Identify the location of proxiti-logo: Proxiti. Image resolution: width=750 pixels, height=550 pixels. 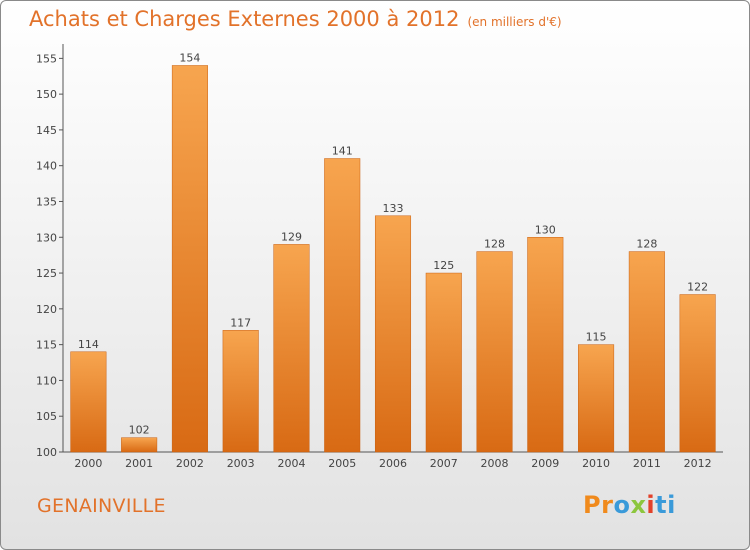
(629, 505).